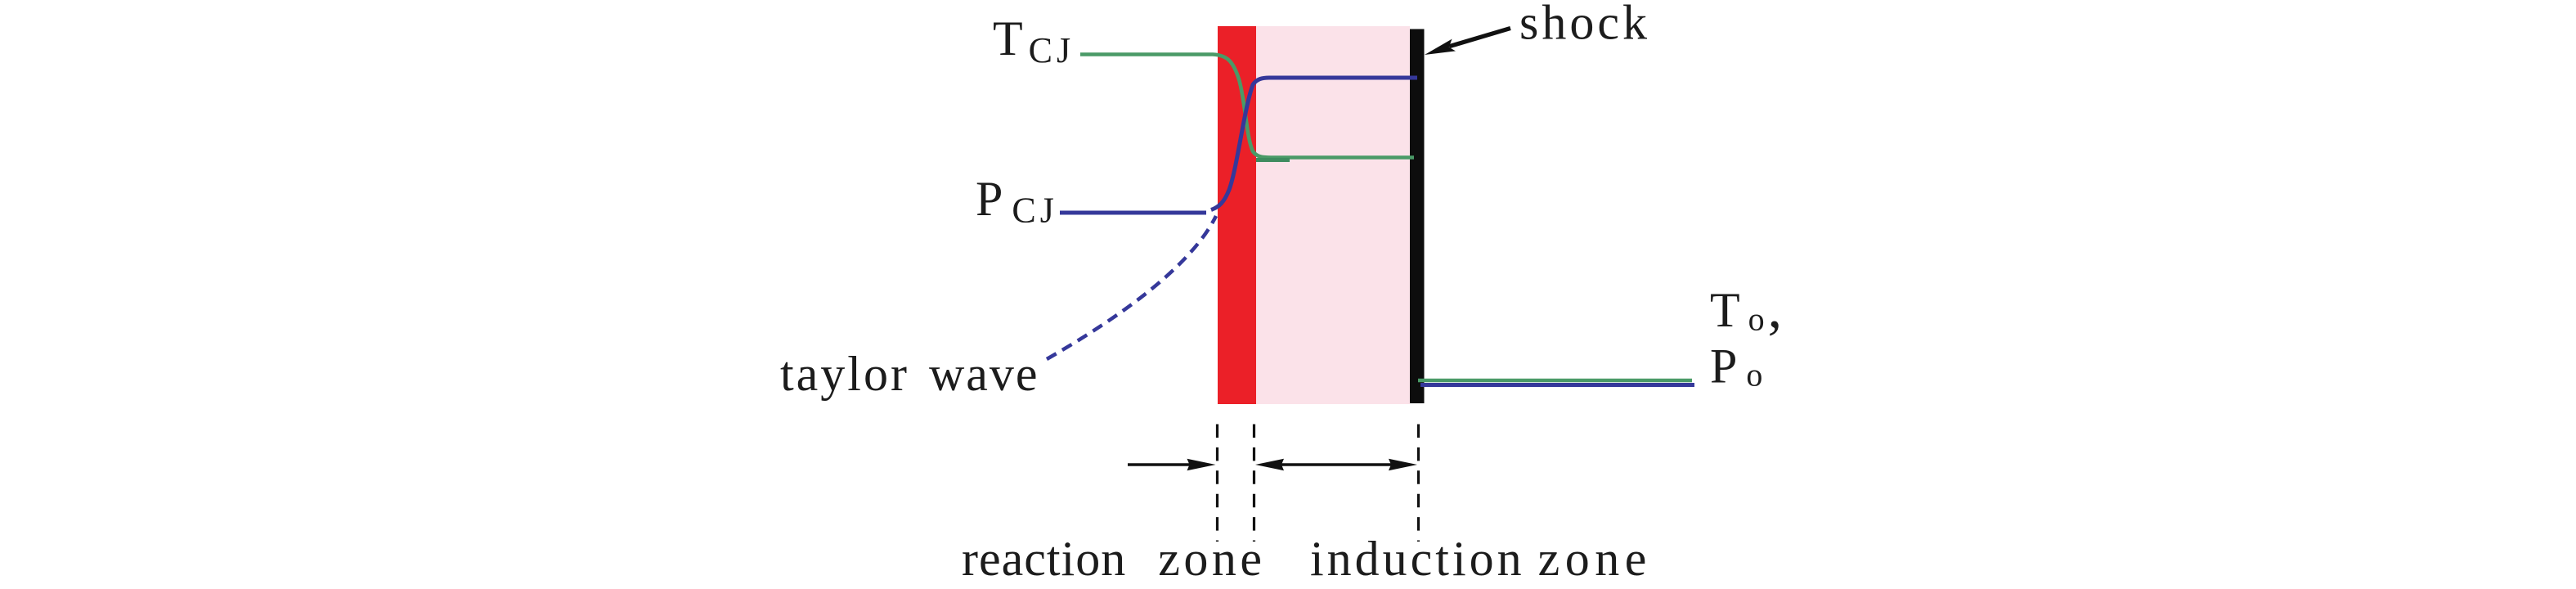 The height and width of the screenshot is (589, 2576). What do you see at coordinates (1746, 308) in the screenshot?
I see `svg-text: To,` at bounding box center [1746, 308].